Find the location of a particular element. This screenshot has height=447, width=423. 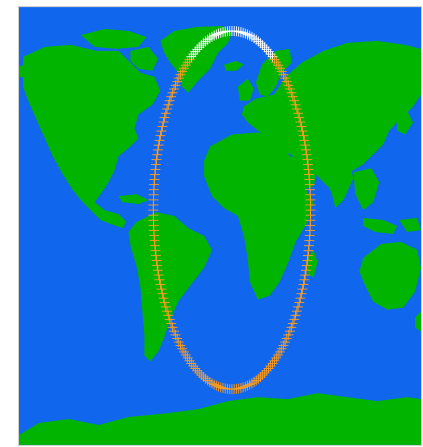

landmass-arctic-islands is located at coordinates (113, 38).